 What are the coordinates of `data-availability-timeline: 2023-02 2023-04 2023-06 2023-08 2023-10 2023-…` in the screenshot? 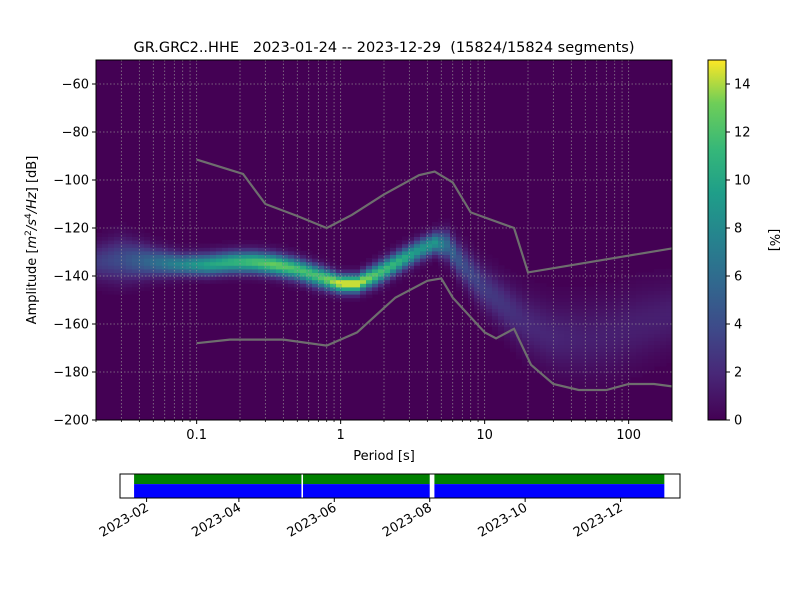 It's located at (389, 507).